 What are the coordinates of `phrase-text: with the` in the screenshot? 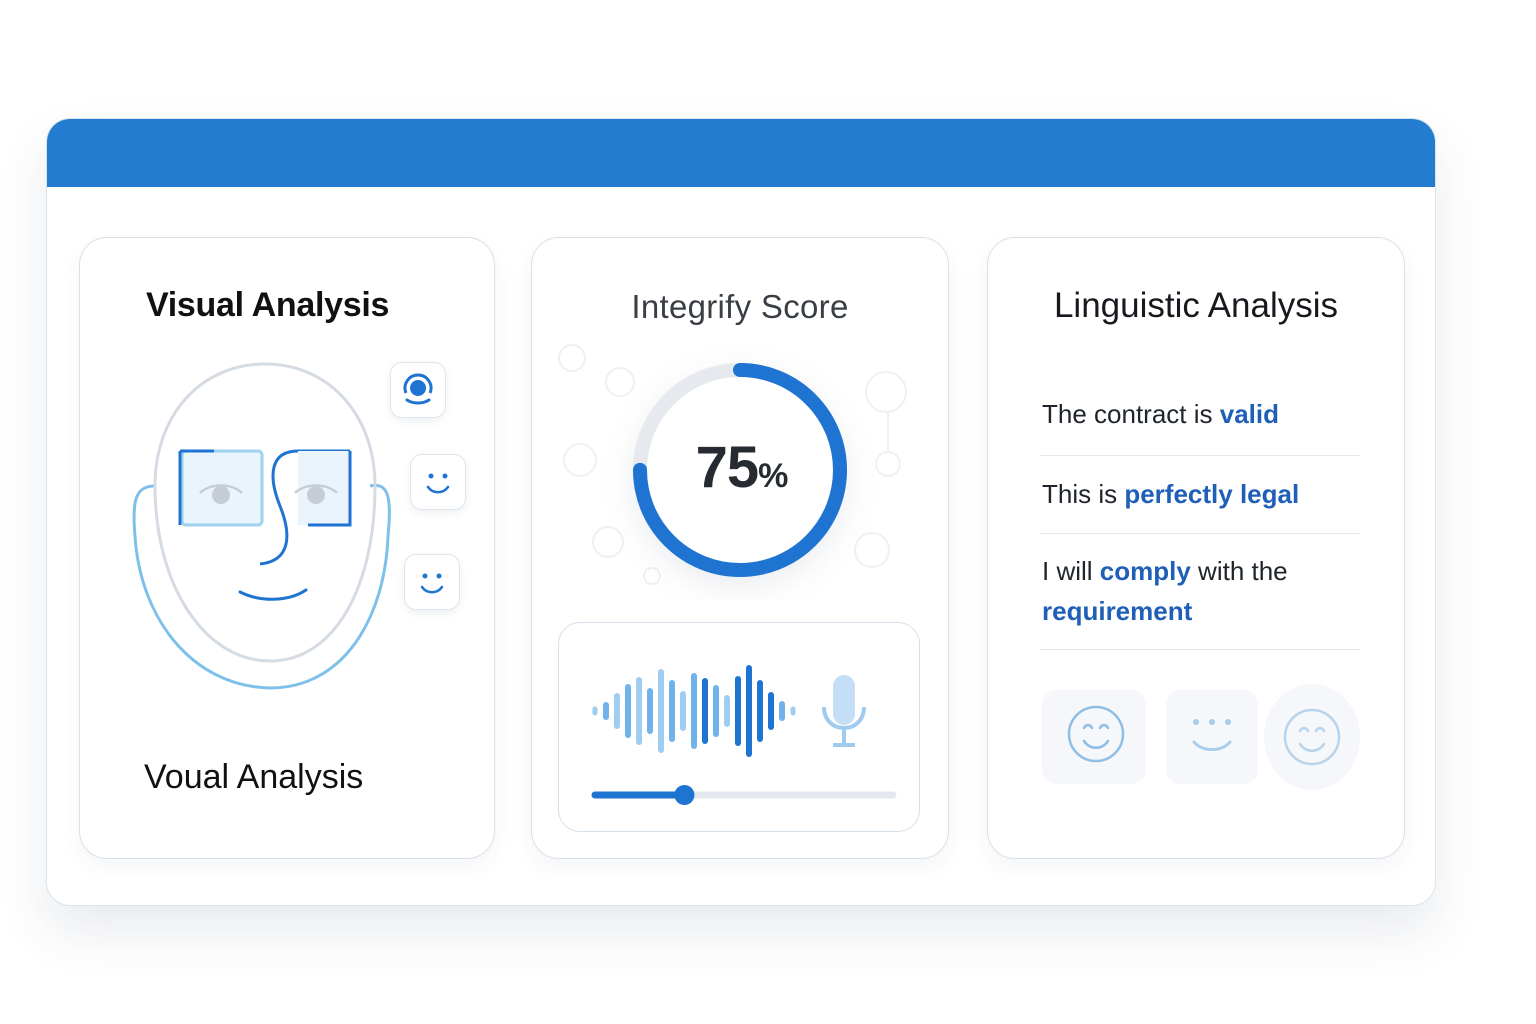 It's located at (1239, 571).